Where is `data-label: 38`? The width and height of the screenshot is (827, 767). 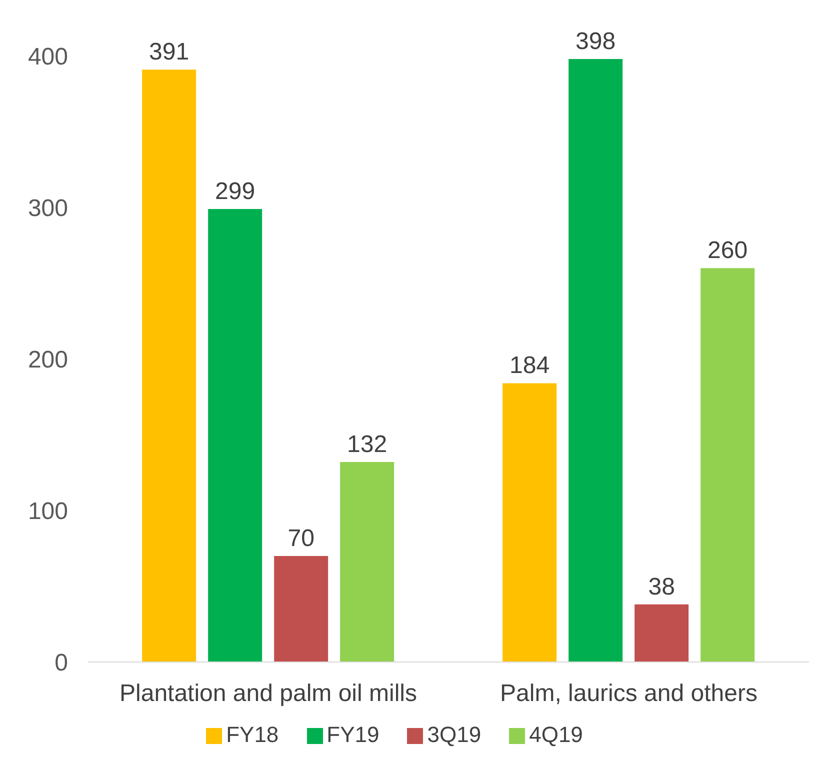
data-label: 38 is located at coordinates (661, 586).